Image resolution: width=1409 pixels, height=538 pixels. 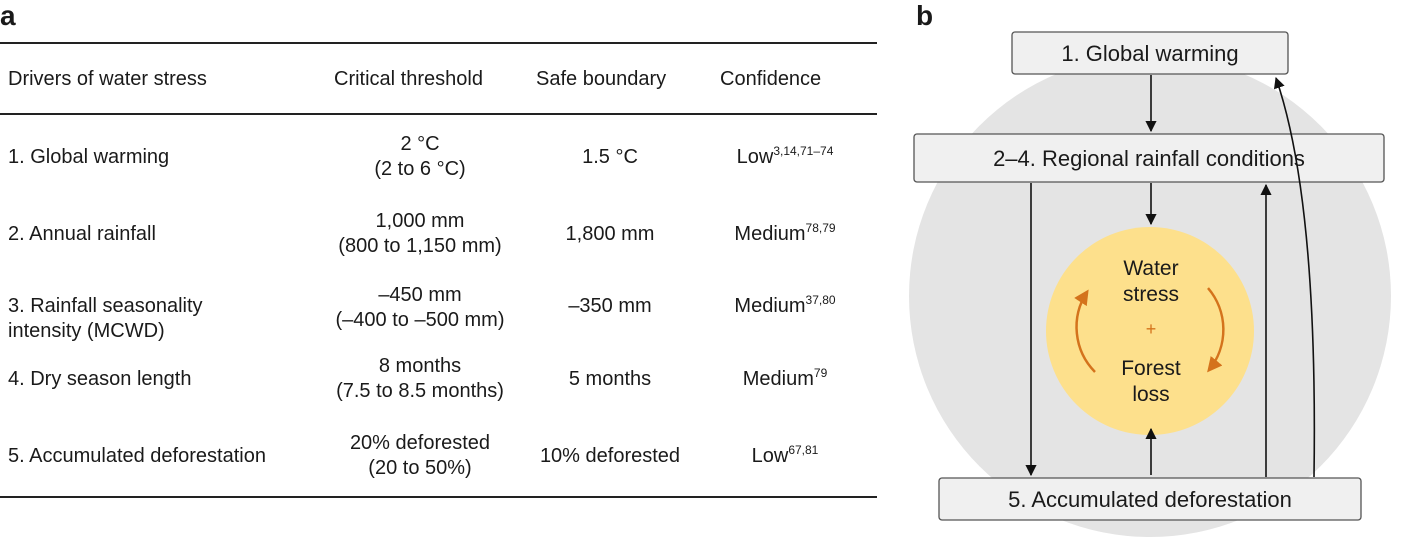 What do you see at coordinates (438, 43) in the screenshot?
I see `table-top-rule` at bounding box center [438, 43].